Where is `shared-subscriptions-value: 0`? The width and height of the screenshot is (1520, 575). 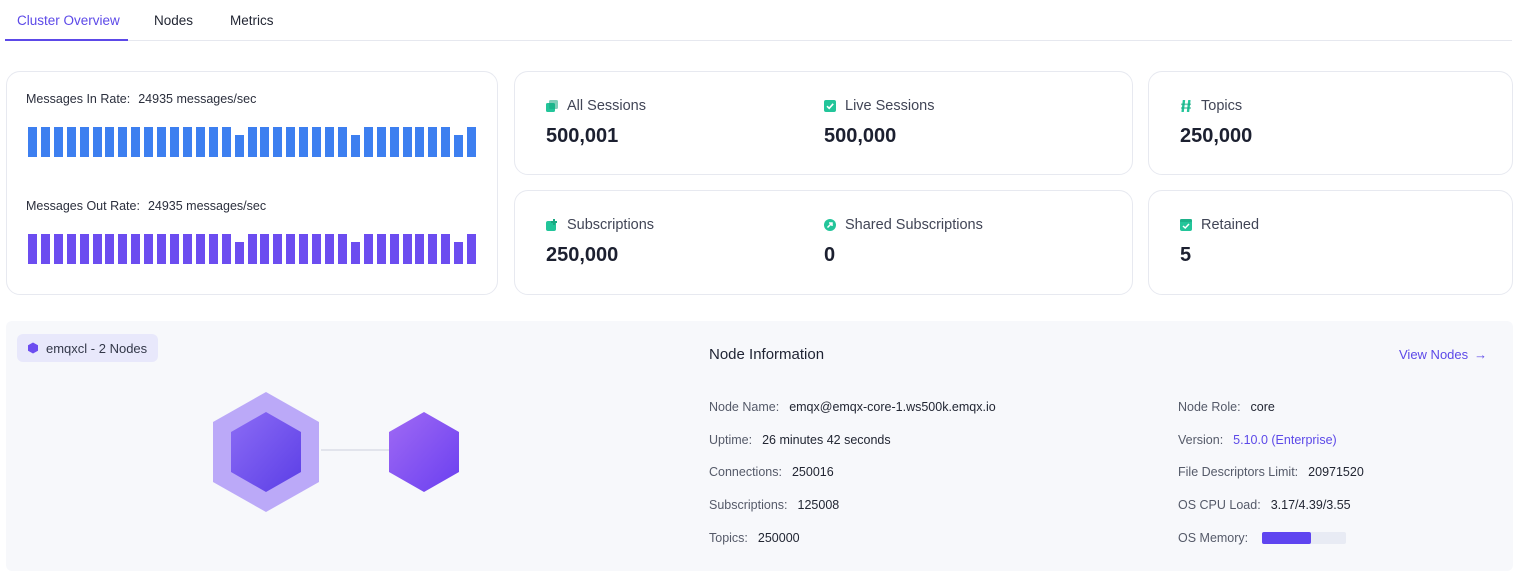 shared-subscriptions-value: 0 is located at coordinates (830, 255).